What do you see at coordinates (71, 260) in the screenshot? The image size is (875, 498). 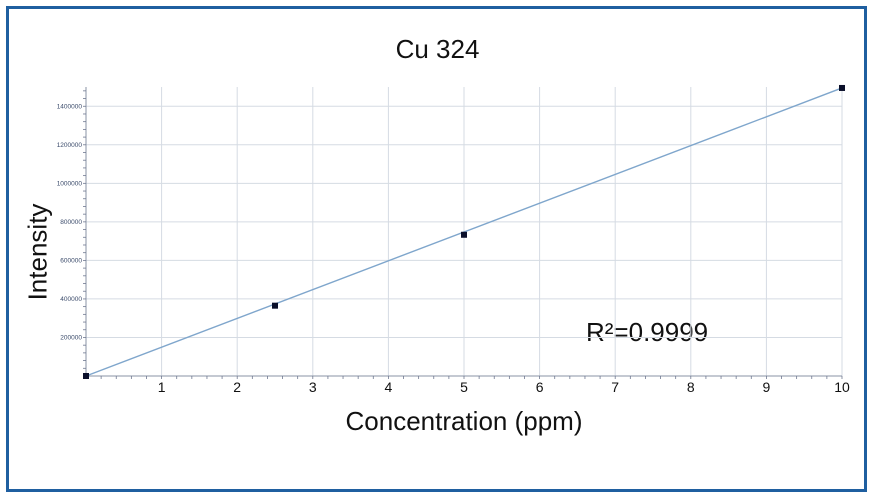 I see `y-tick-label: 600000` at bounding box center [71, 260].